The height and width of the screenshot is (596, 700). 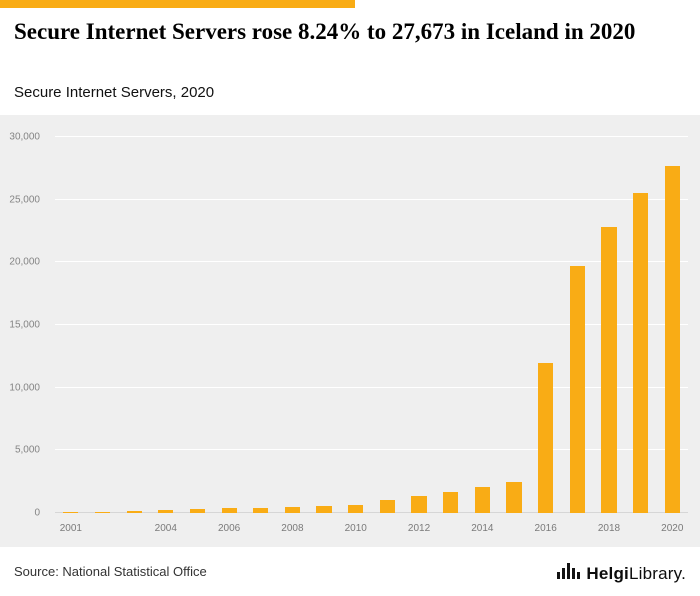 I want to click on logo-text: HelgiLibrary., so click(x=636, y=573).